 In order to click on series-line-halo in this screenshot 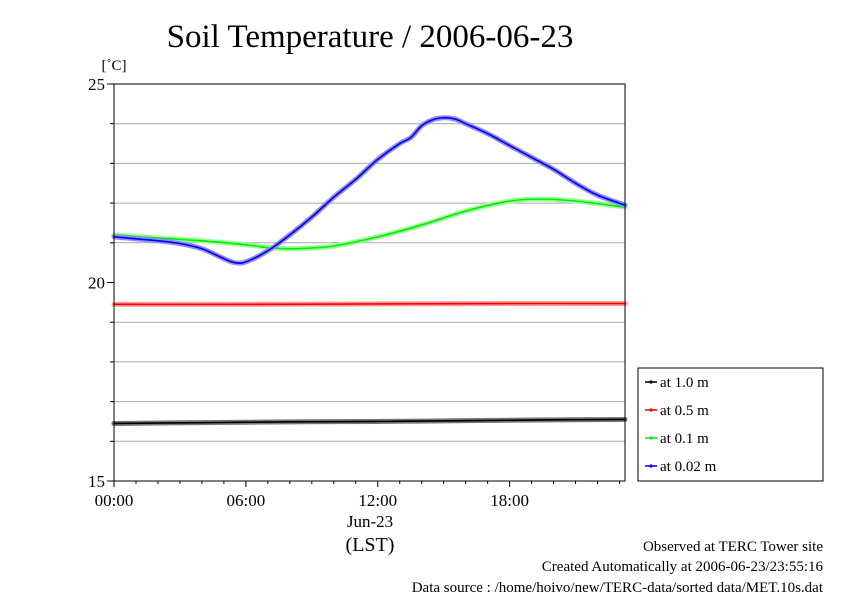, I will do `click(369, 224)`.